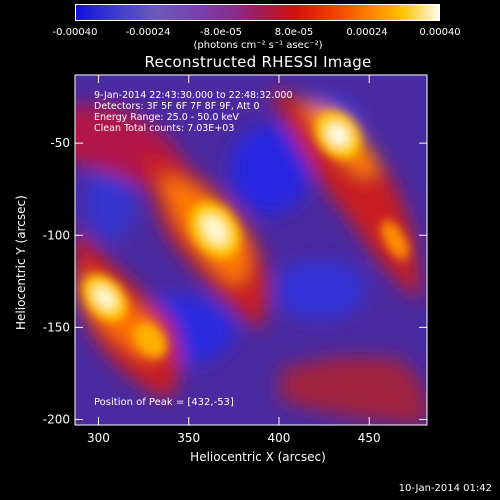 This screenshot has height=500, width=500. Describe the element at coordinates (164, 128) in the screenshot. I see `info-total-counts: Clean Total counts: 7.03E+03` at that location.